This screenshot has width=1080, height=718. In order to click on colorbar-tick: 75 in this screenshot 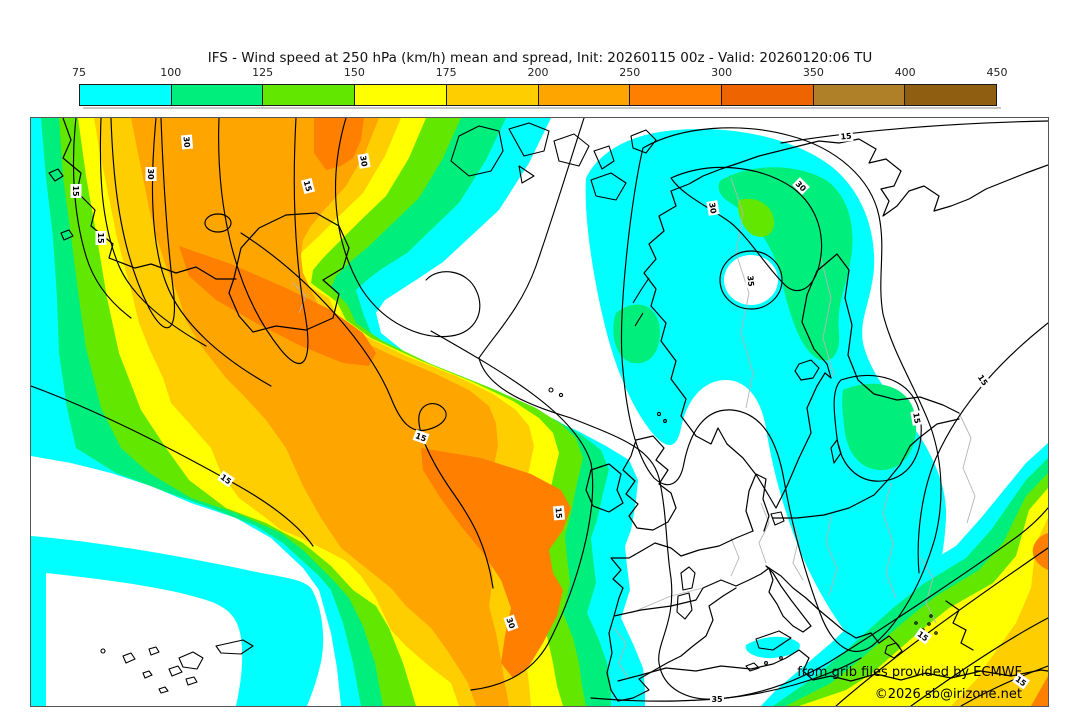, I will do `click(79, 72)`.